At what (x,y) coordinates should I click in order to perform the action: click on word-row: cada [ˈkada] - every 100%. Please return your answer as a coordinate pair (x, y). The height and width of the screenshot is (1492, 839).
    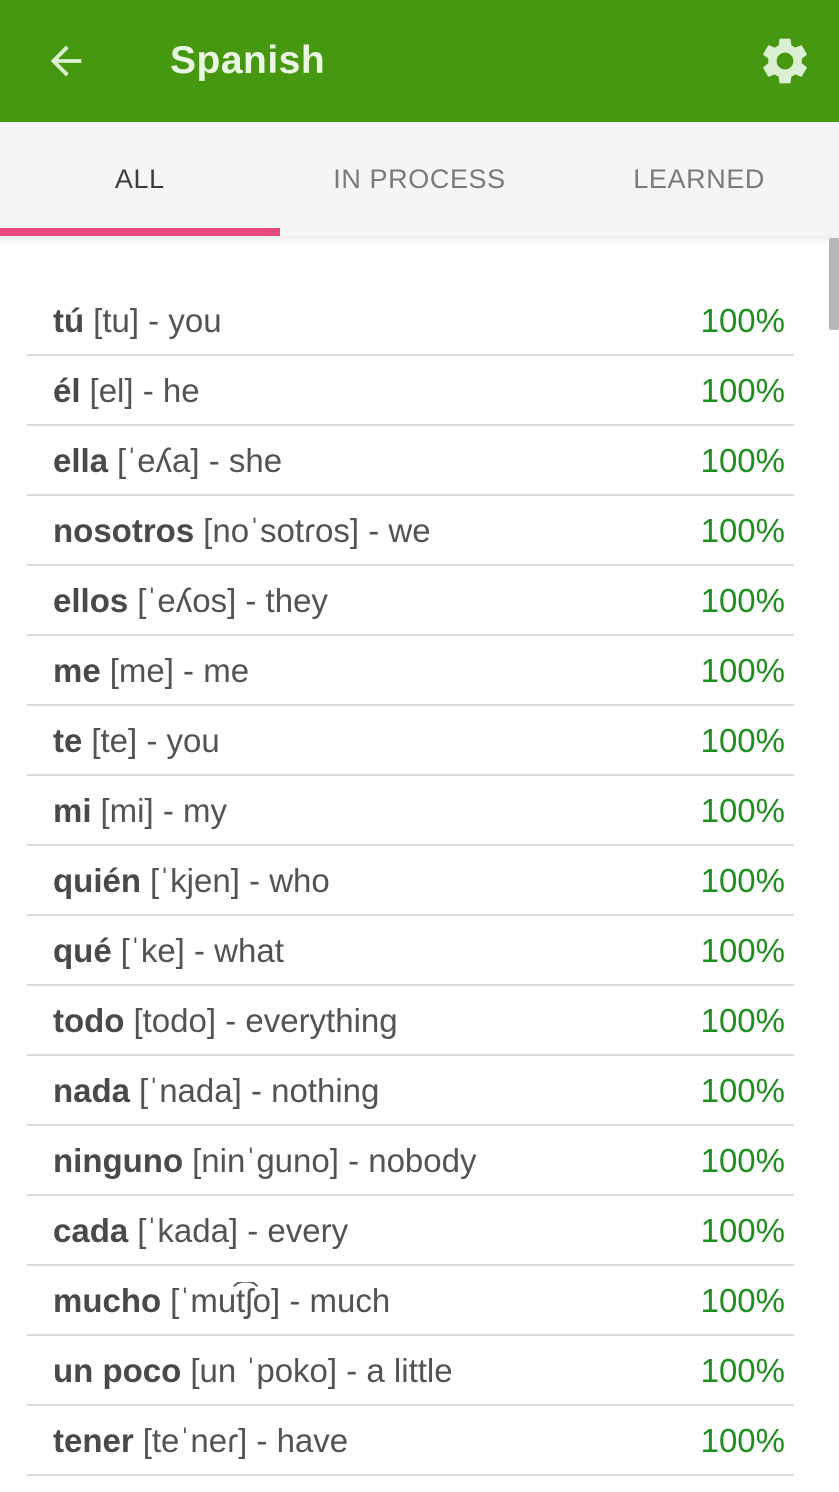
    Looking at the image, I should click on (419, 1231).